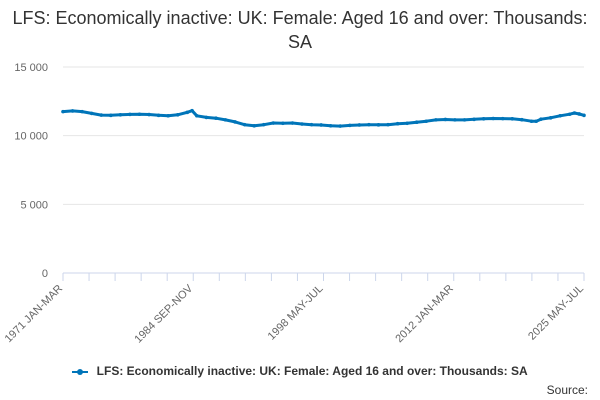  Describe the element at coordinates (163, 313) in the screenshot. I see `x-tick-label: 1984 SEP-NOV` at that location.